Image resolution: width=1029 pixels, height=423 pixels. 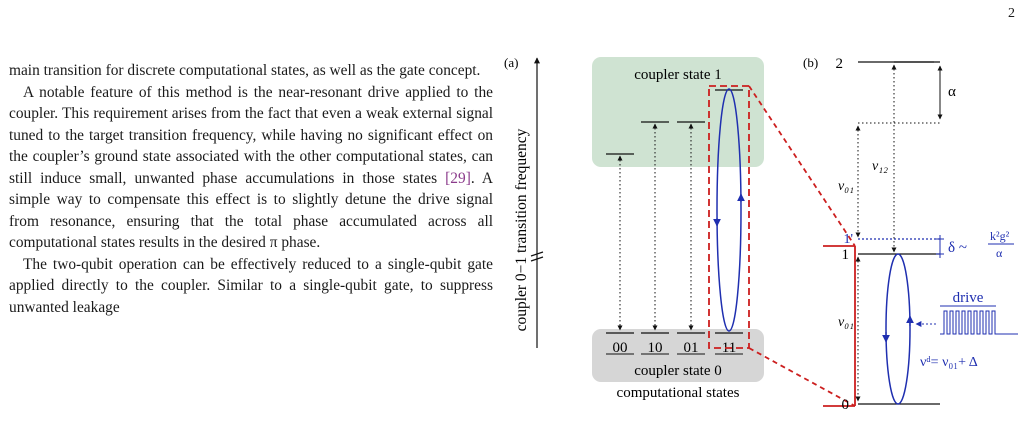 I want to click on drive-frequency-label: νᵈ= ν₀₁+ Δ, so click(x=949, y=362).